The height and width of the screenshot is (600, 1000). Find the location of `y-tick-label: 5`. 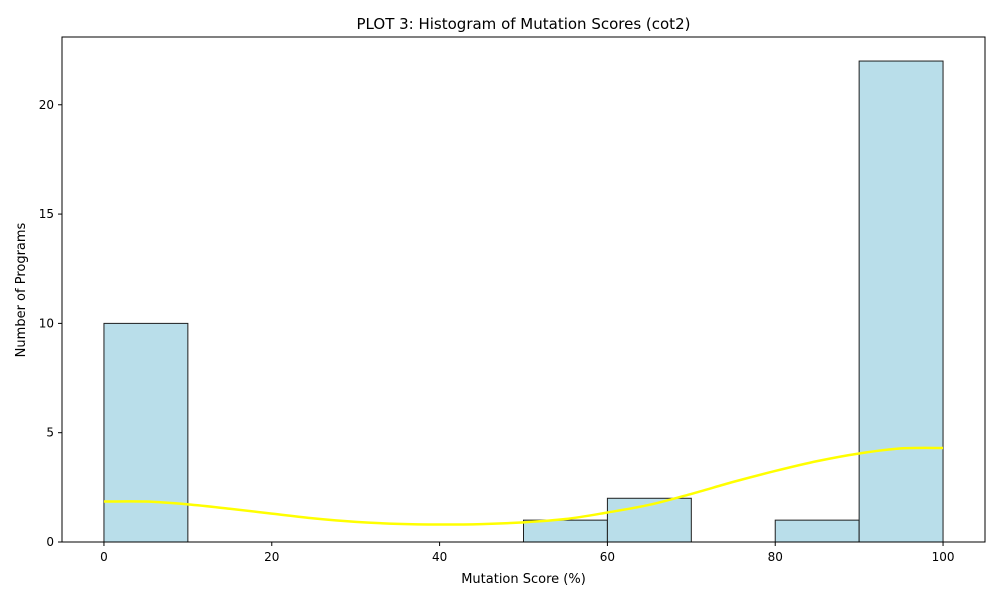

y-tick-label: 5 is located at coordinates (50, 433).